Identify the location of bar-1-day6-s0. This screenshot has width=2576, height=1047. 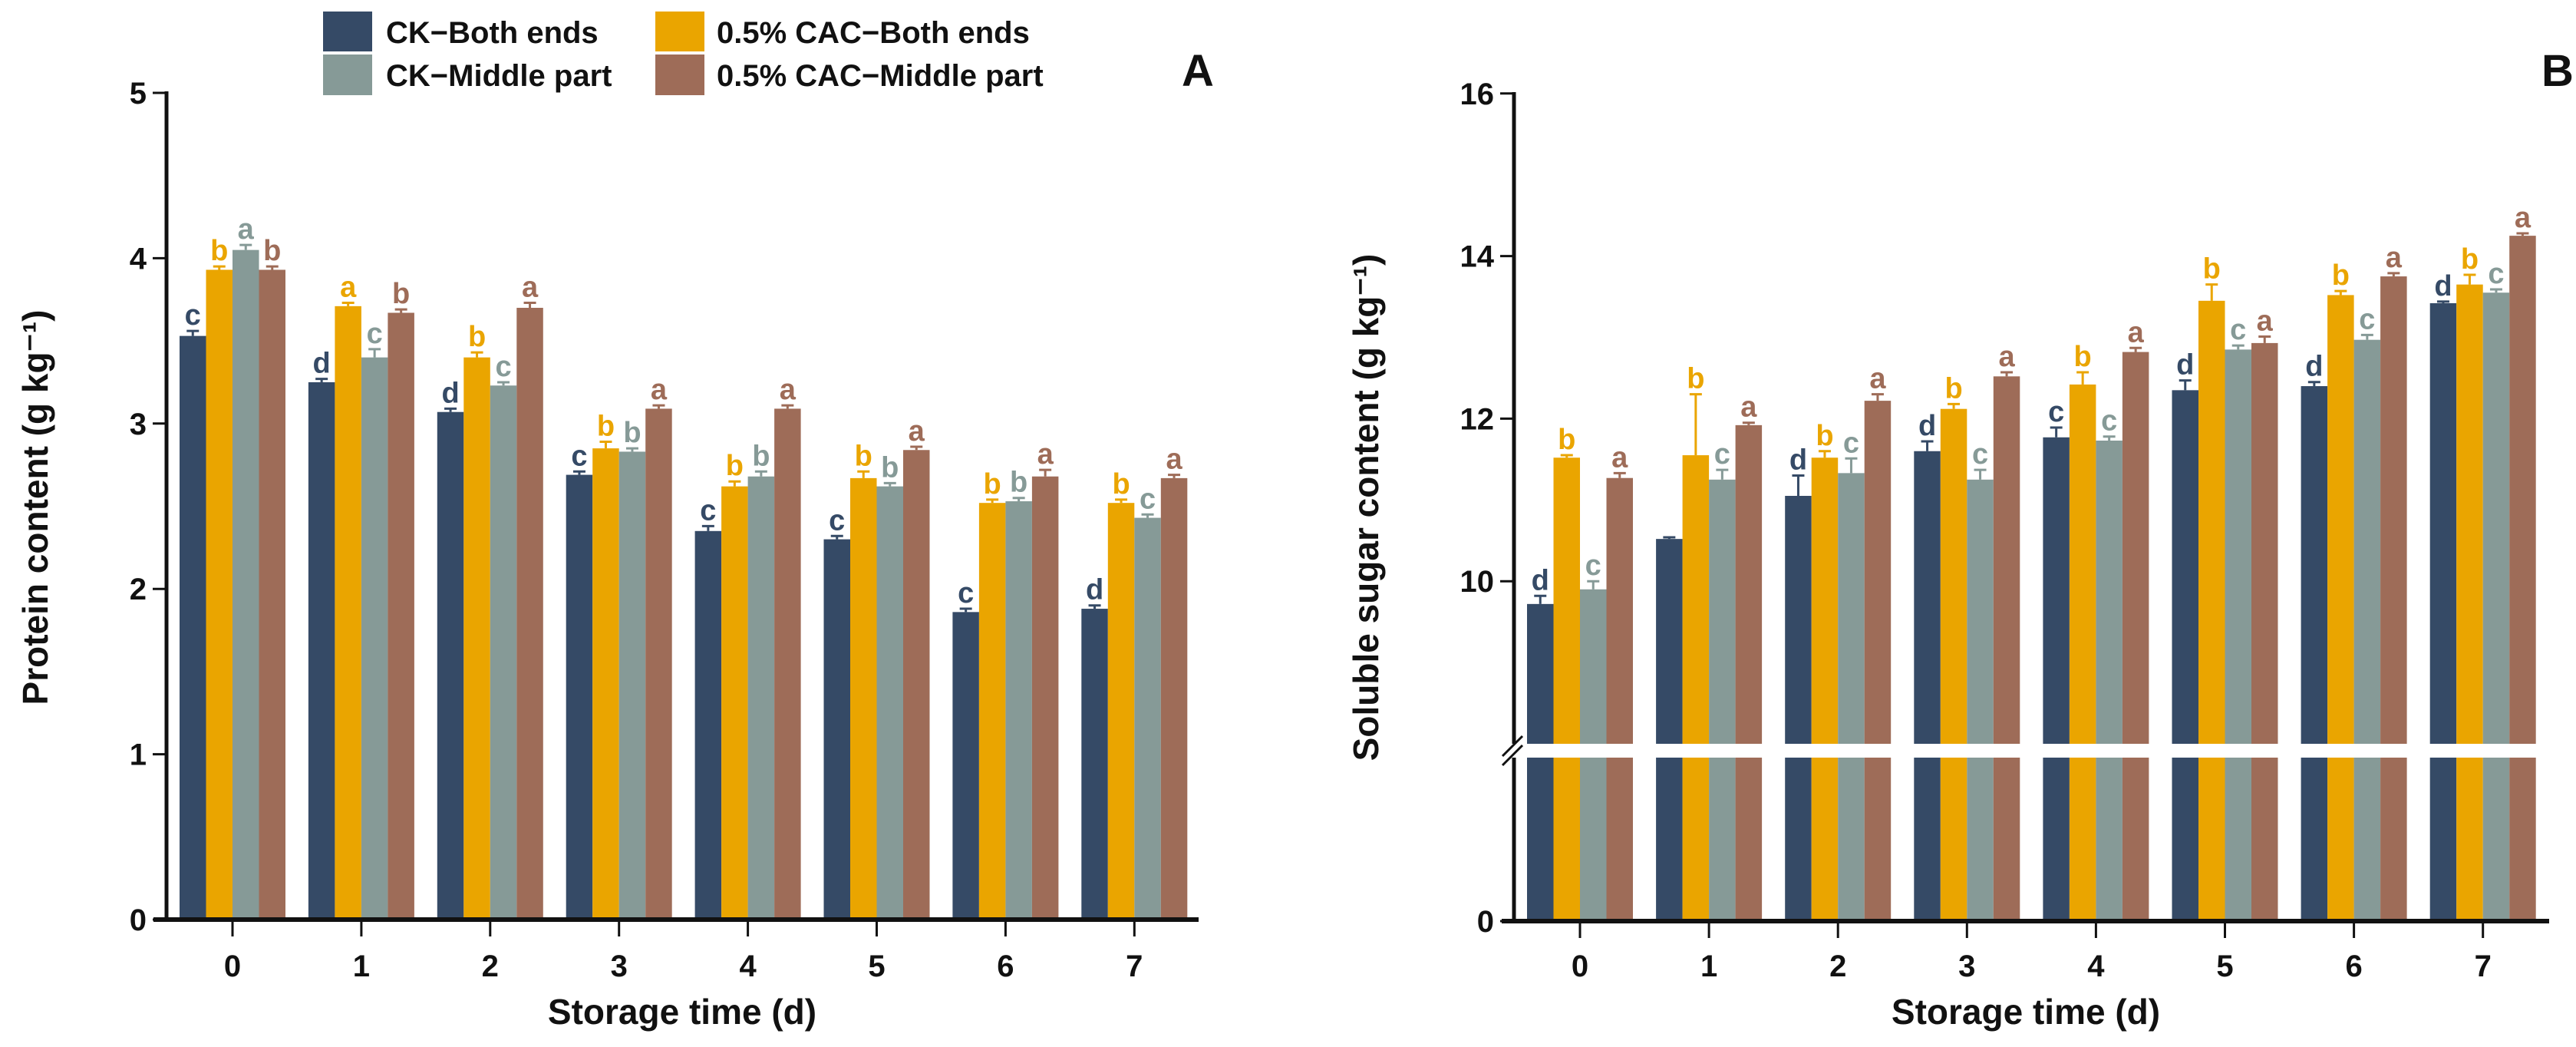
(2314, 653).